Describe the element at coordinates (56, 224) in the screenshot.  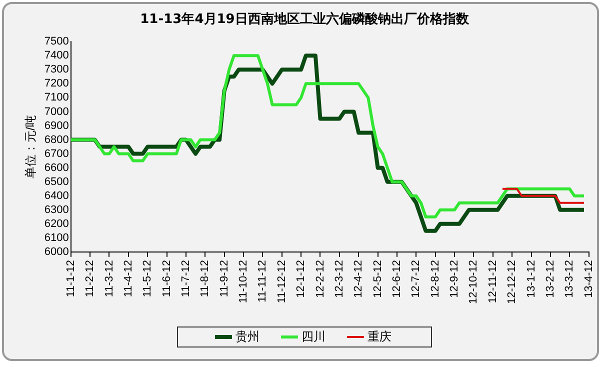
I see `y-tick-label: 6200` at that location.